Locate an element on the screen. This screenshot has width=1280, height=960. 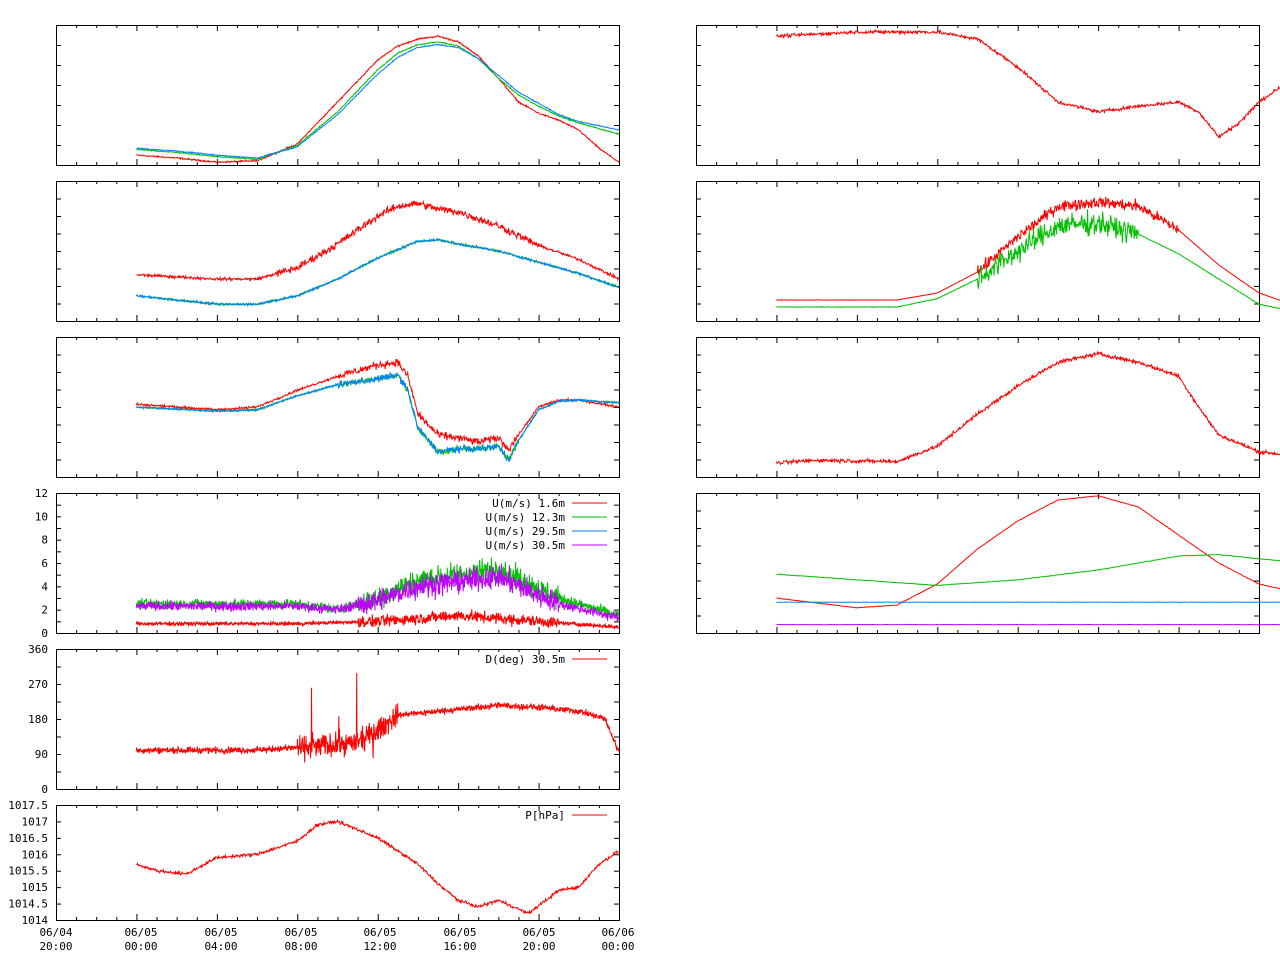
y-tick-label: 1016.5 is located at coordinates (28, 838).